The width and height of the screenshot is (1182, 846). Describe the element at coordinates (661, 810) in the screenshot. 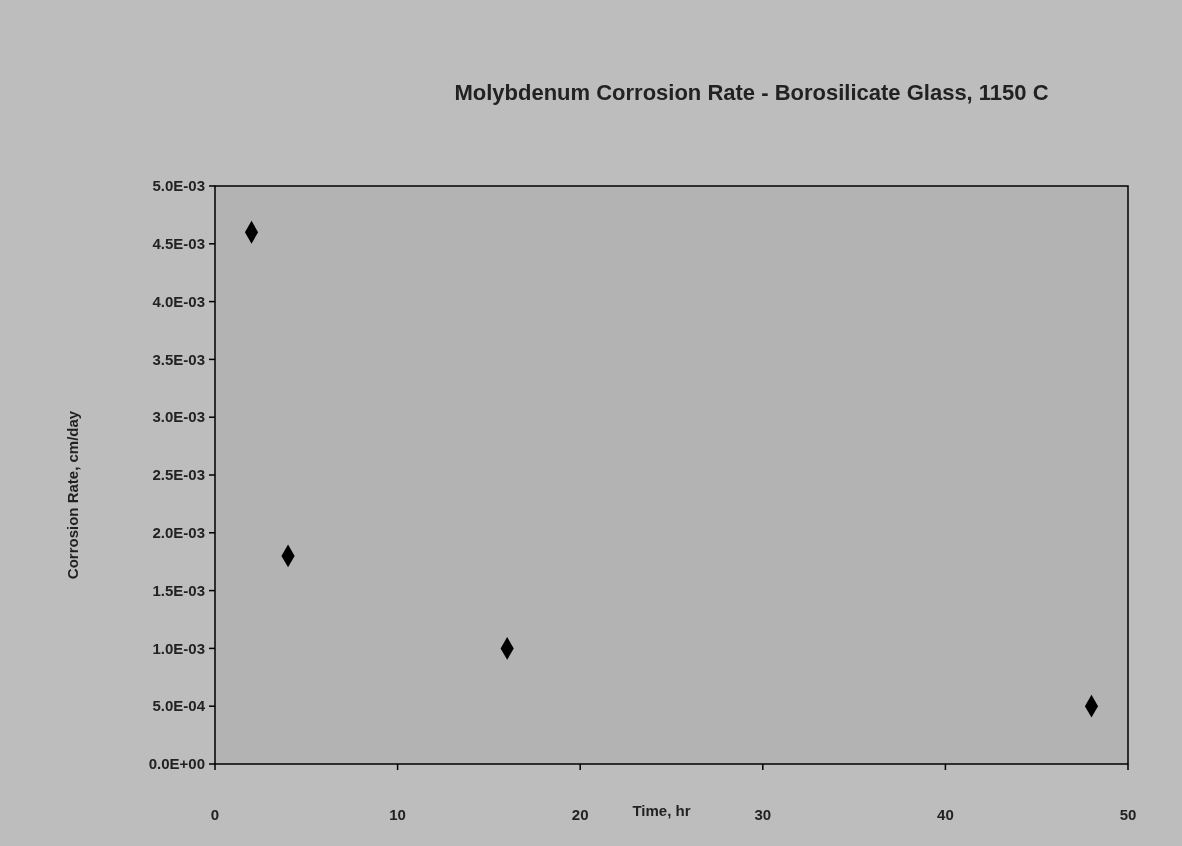

I see `x-axis-title: Time, hr` at that location.